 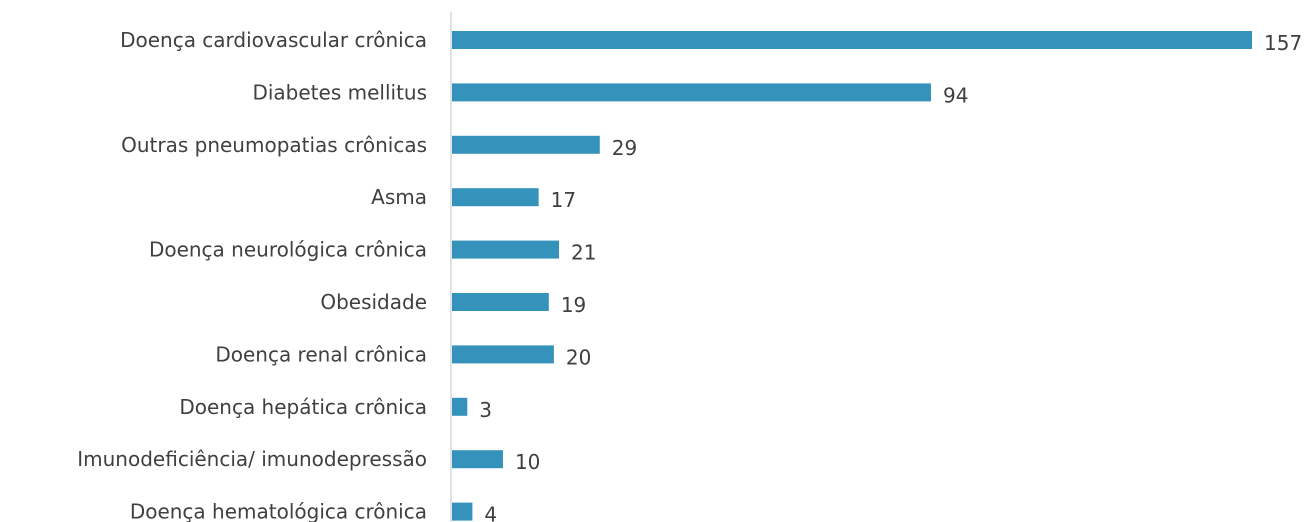 I want to click on category-label: Doença hematológica crônica, so click(x=278, y=511).